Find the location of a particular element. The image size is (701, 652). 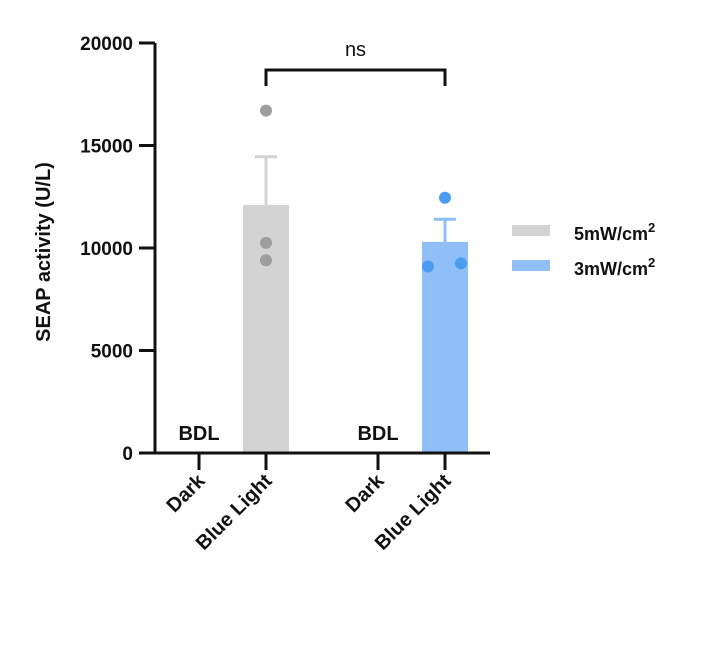

y-tick-label-1: 5000 is located at coordinates (112, 352).